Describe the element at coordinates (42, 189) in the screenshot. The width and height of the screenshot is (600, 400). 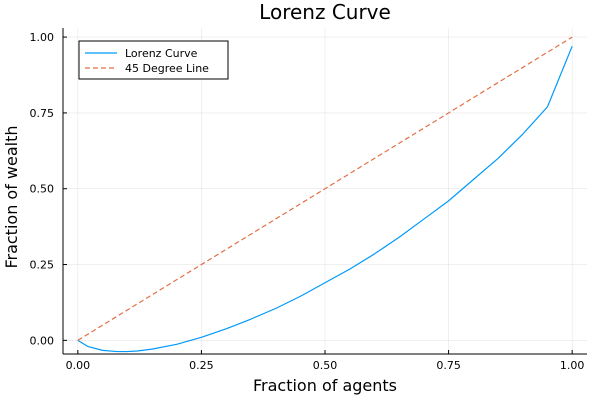
I see `y-tick-label: 0.50` at that location.